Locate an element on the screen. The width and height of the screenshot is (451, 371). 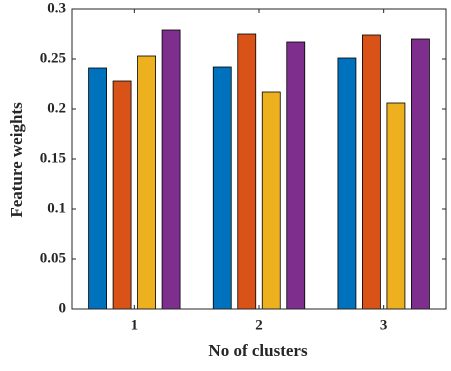
y-tick-label: 0.2 is located at coordinates (56, 108).